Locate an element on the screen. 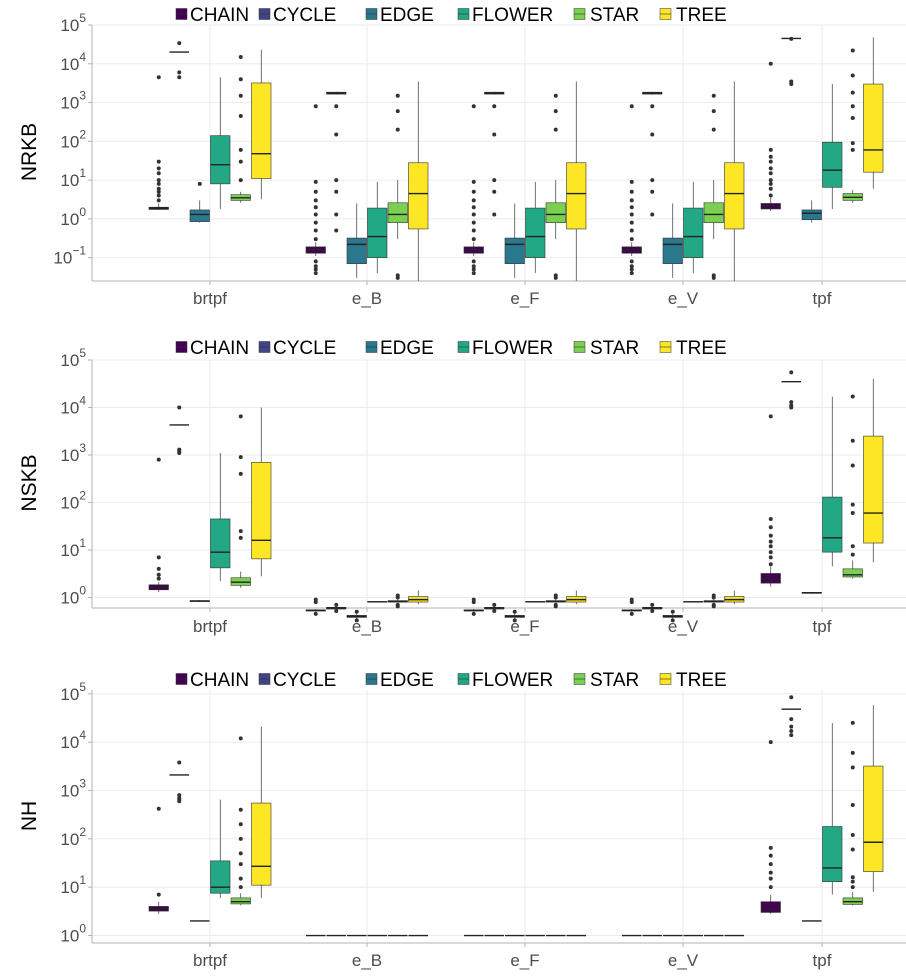 Image resolution: width=906 pixels, height=976 pixels. box-brtpf-edge is located at coordinates (199, 601).